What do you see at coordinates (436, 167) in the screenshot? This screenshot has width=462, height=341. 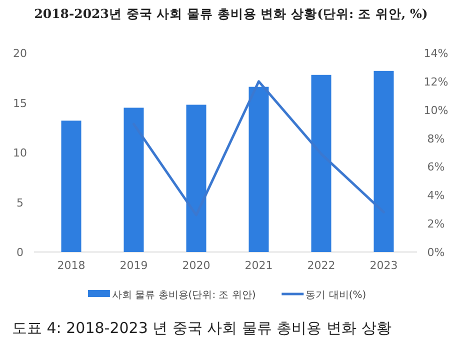 I see `y2-tick-label: 6%` at bounding box center [436, 167].